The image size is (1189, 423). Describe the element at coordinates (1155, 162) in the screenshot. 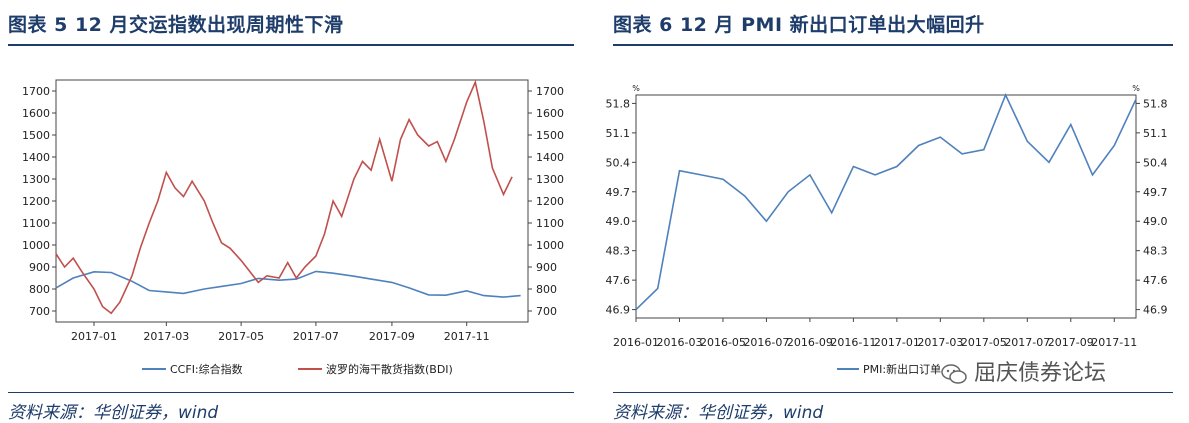

I see `y-right-tick-label: 50.4` at that location.